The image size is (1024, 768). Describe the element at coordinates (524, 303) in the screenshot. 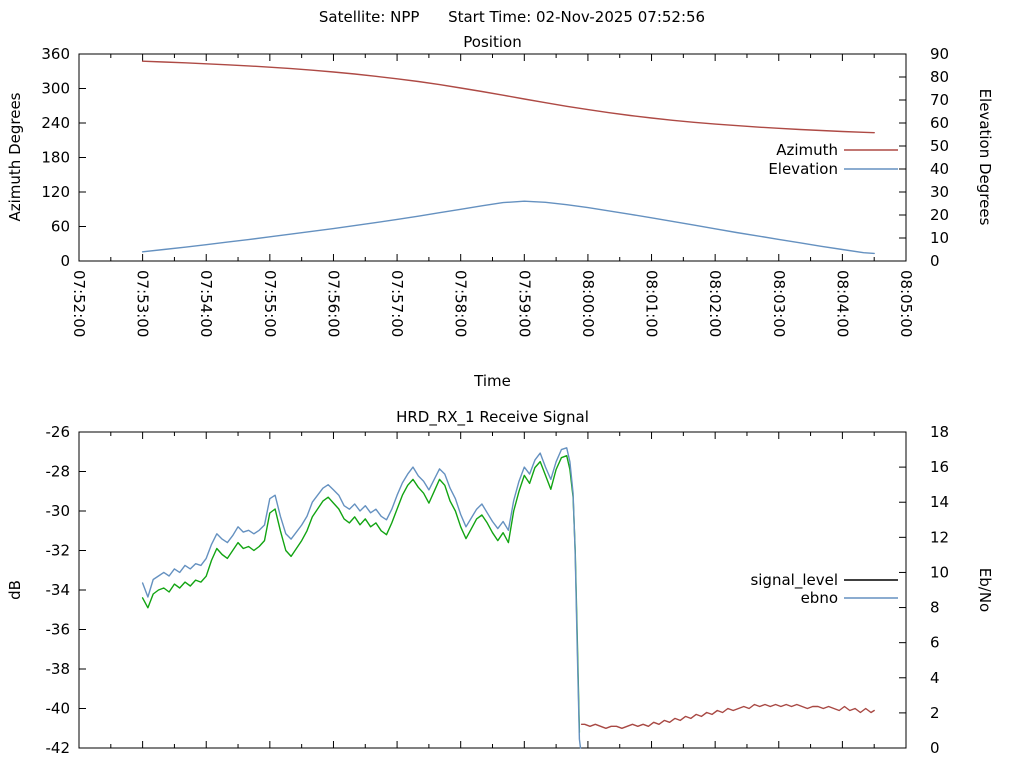

I see `x-tick-label: 07:59:00` at that location.